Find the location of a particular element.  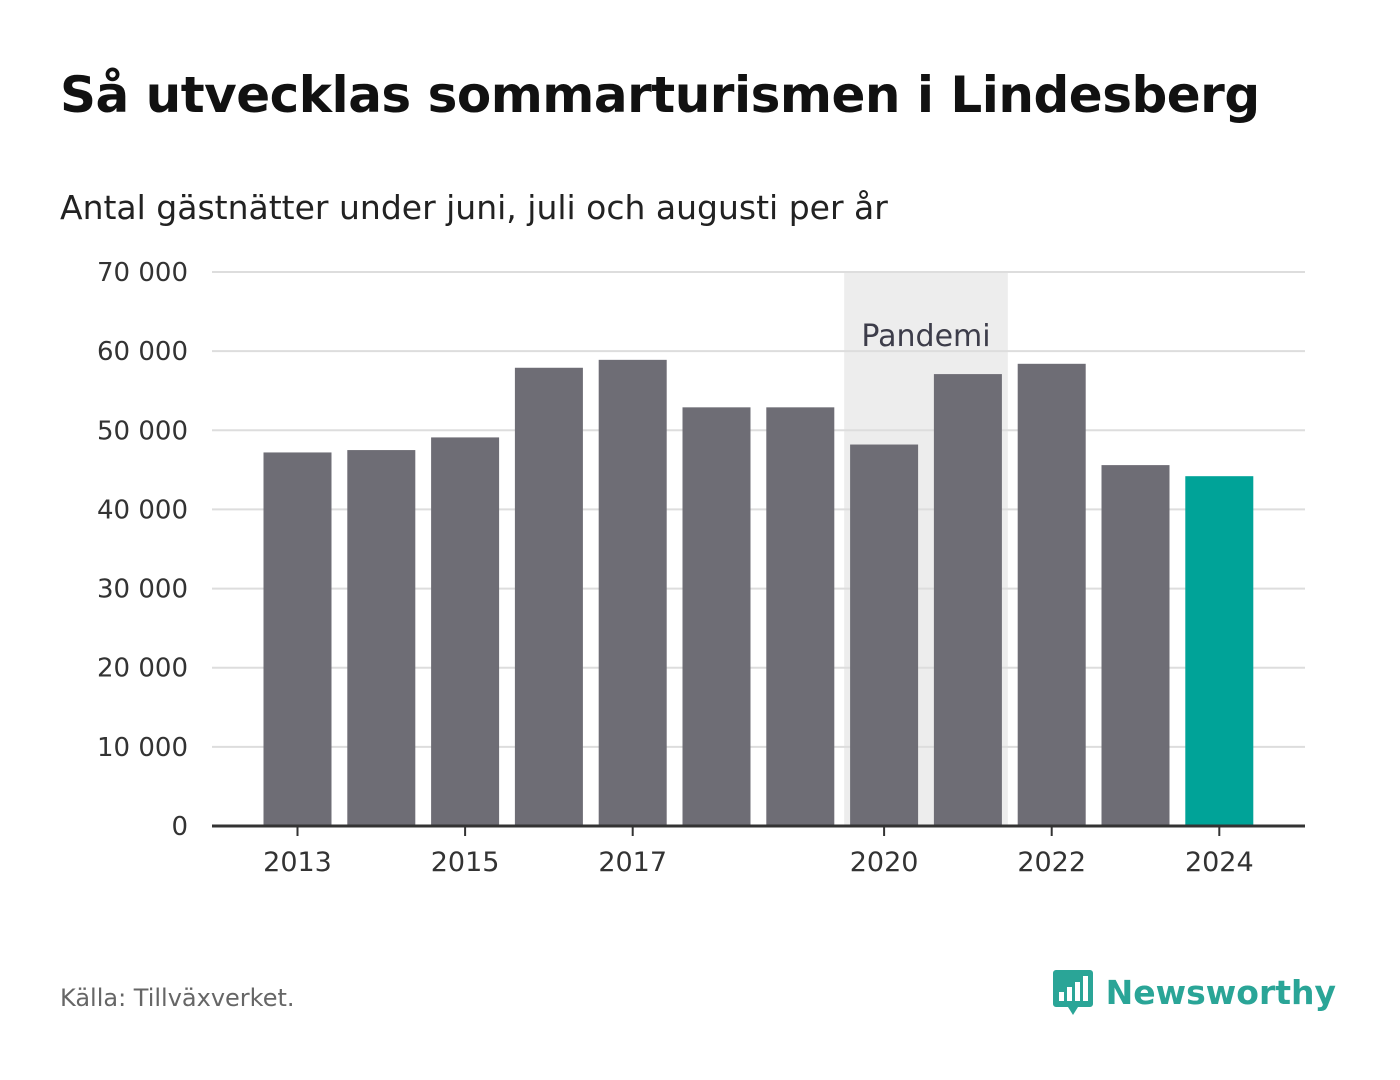

bar-2019 is located at coordinates (800, 616).